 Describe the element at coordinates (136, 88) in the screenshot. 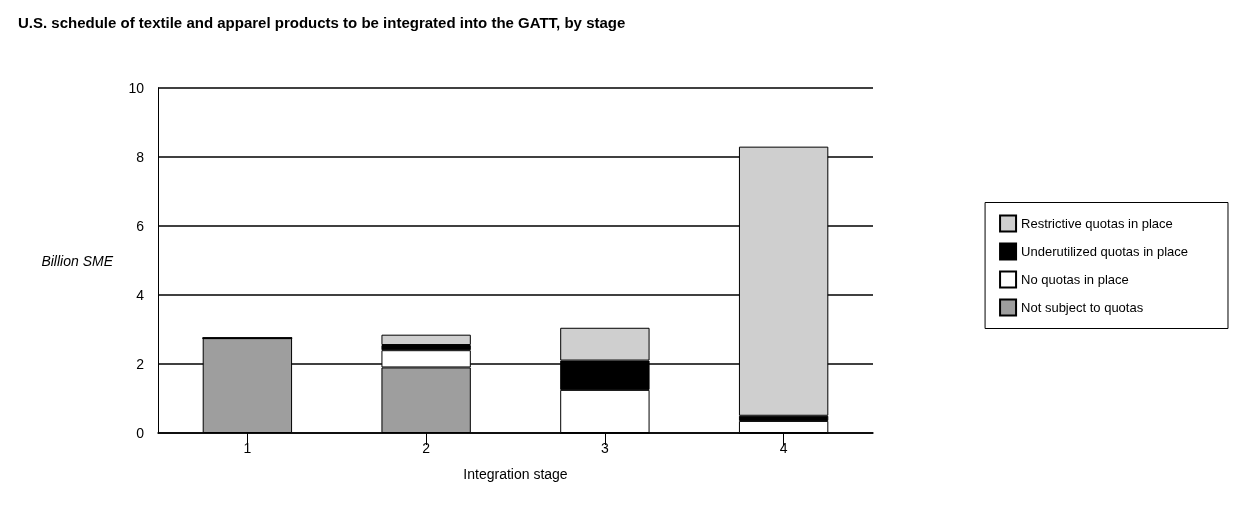

I see `y-tick-label: 10` at that location.